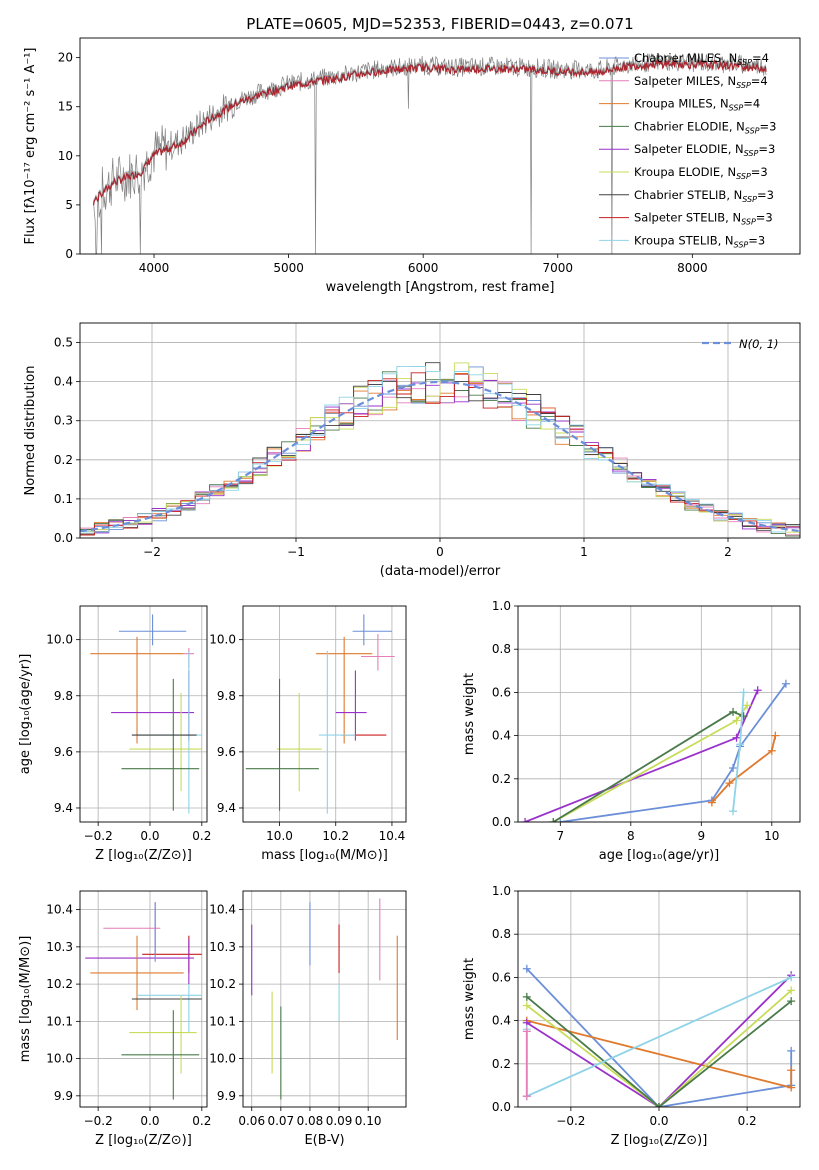 The height and width of the screenshot is (1170, 819). I want to click on plot-area-age-vs-Z, so click(146, 714).